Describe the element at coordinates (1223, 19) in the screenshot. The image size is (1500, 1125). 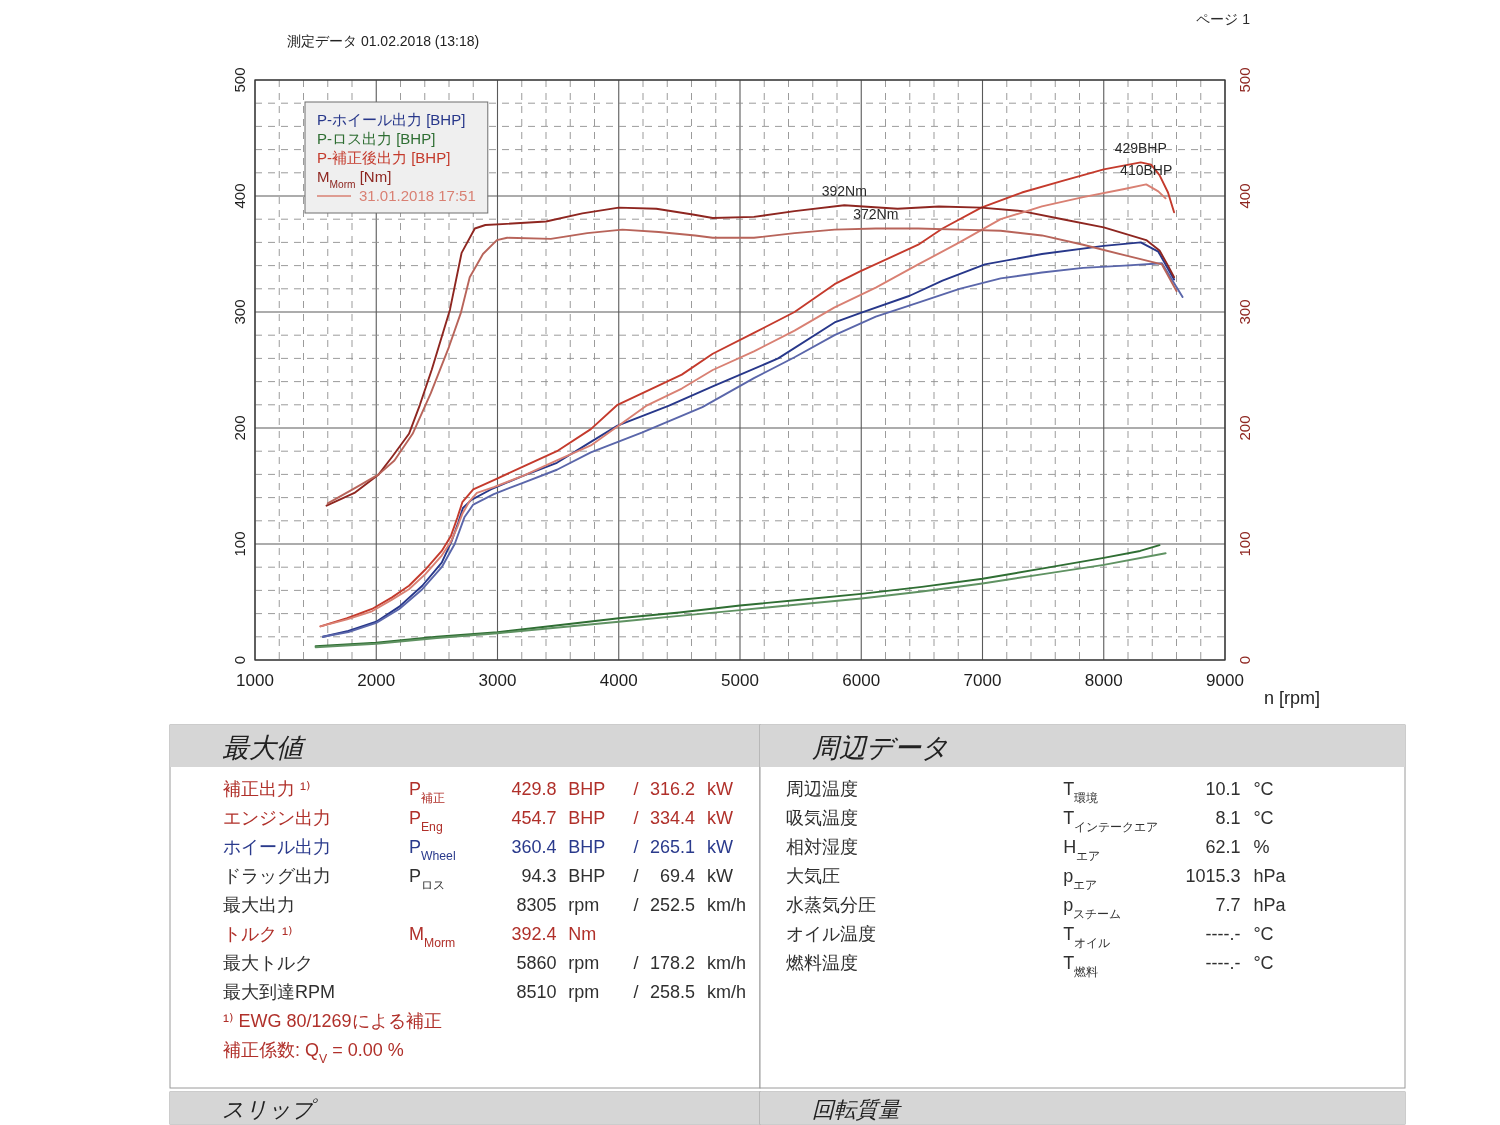
I see `text: ページ 1` at that location.